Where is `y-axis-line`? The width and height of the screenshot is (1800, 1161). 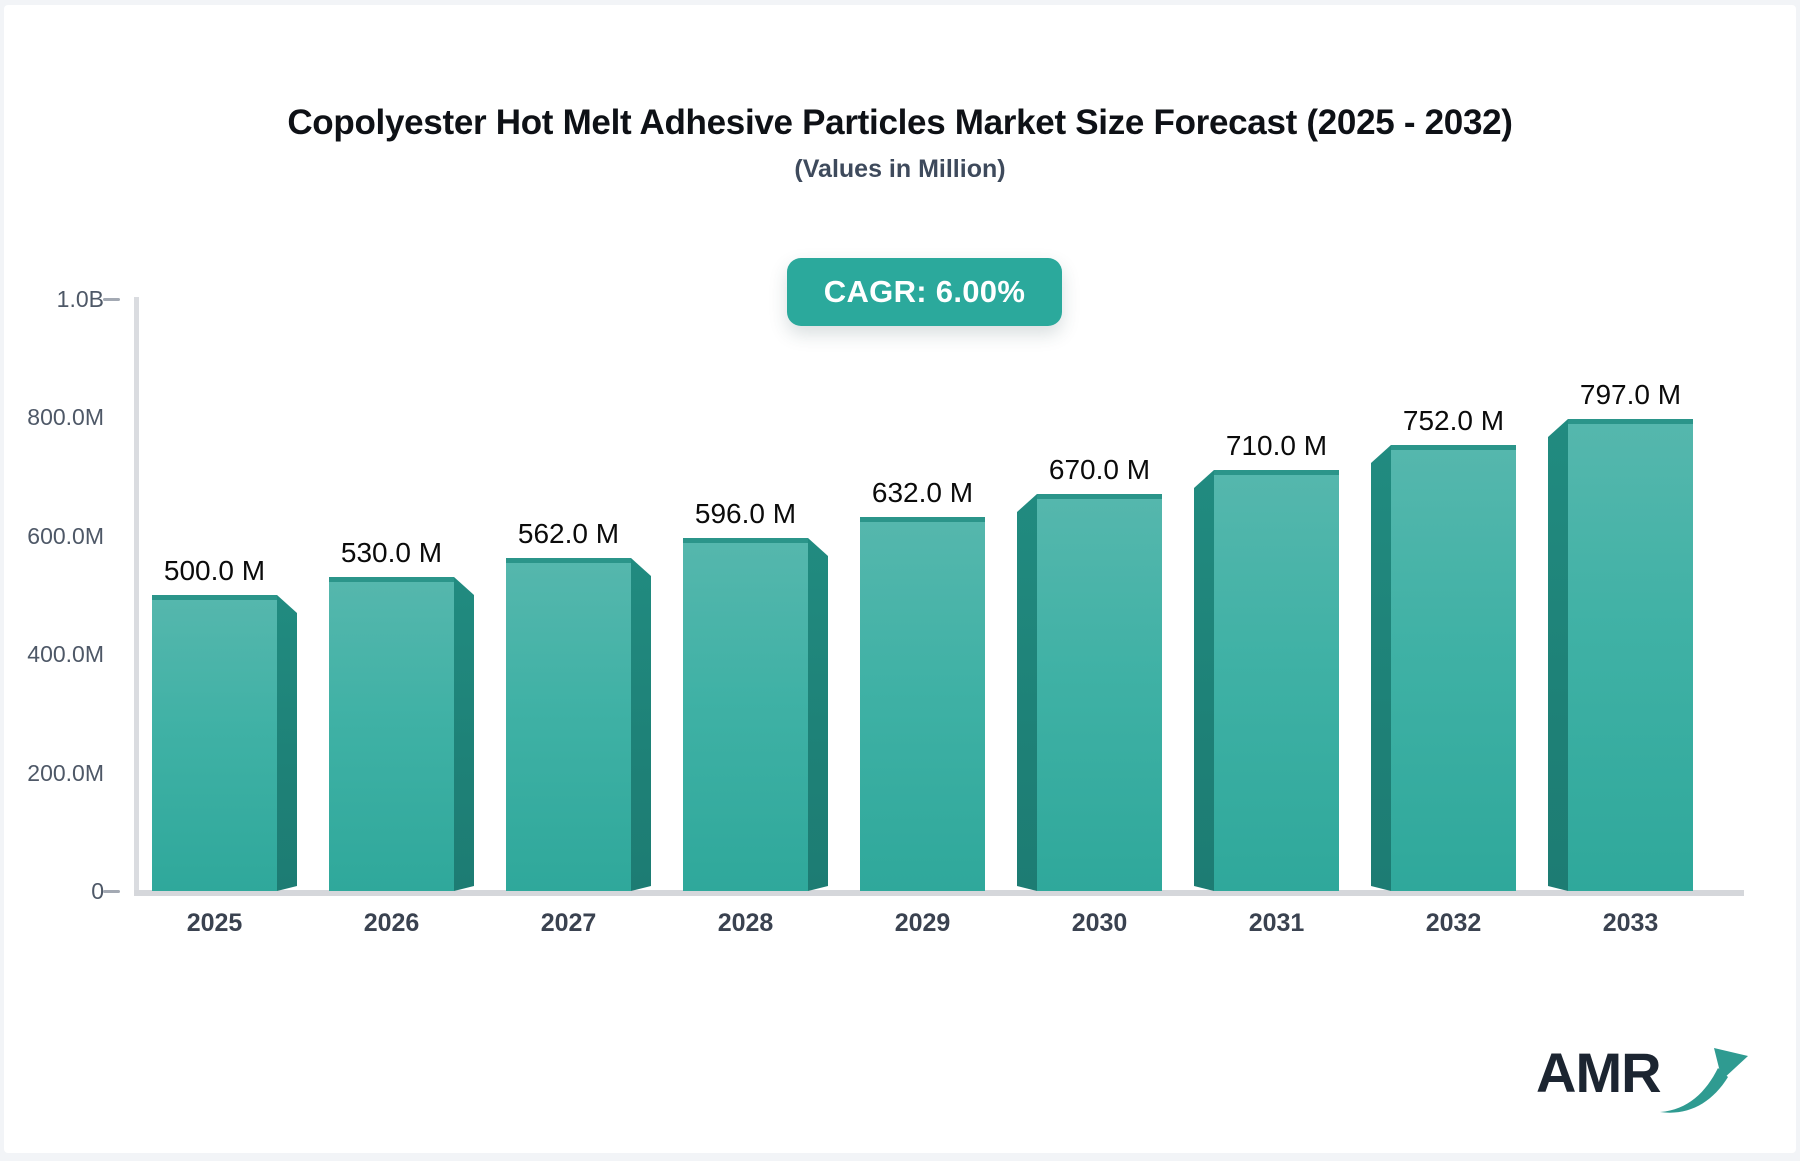
y-axis-line is located at coordinates (136, 594).